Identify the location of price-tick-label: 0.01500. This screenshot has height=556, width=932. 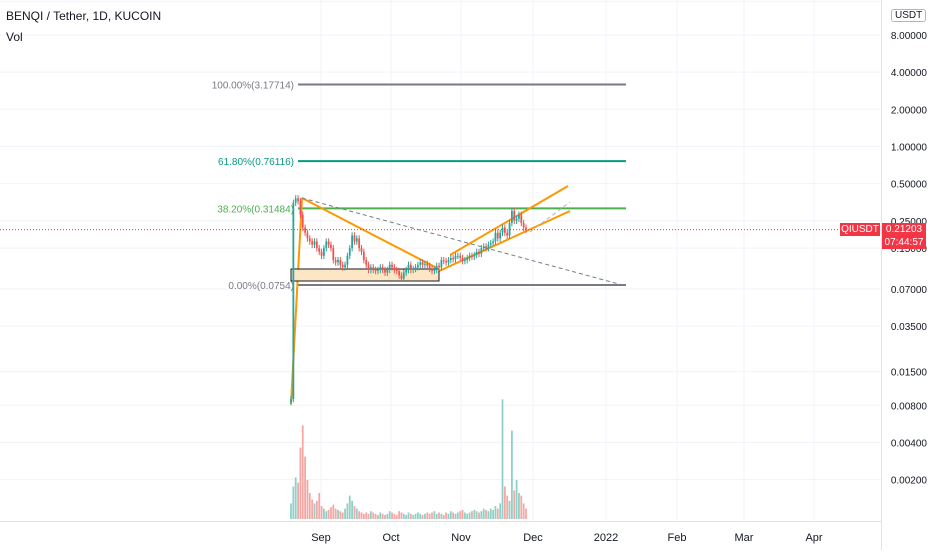
(909, 373).